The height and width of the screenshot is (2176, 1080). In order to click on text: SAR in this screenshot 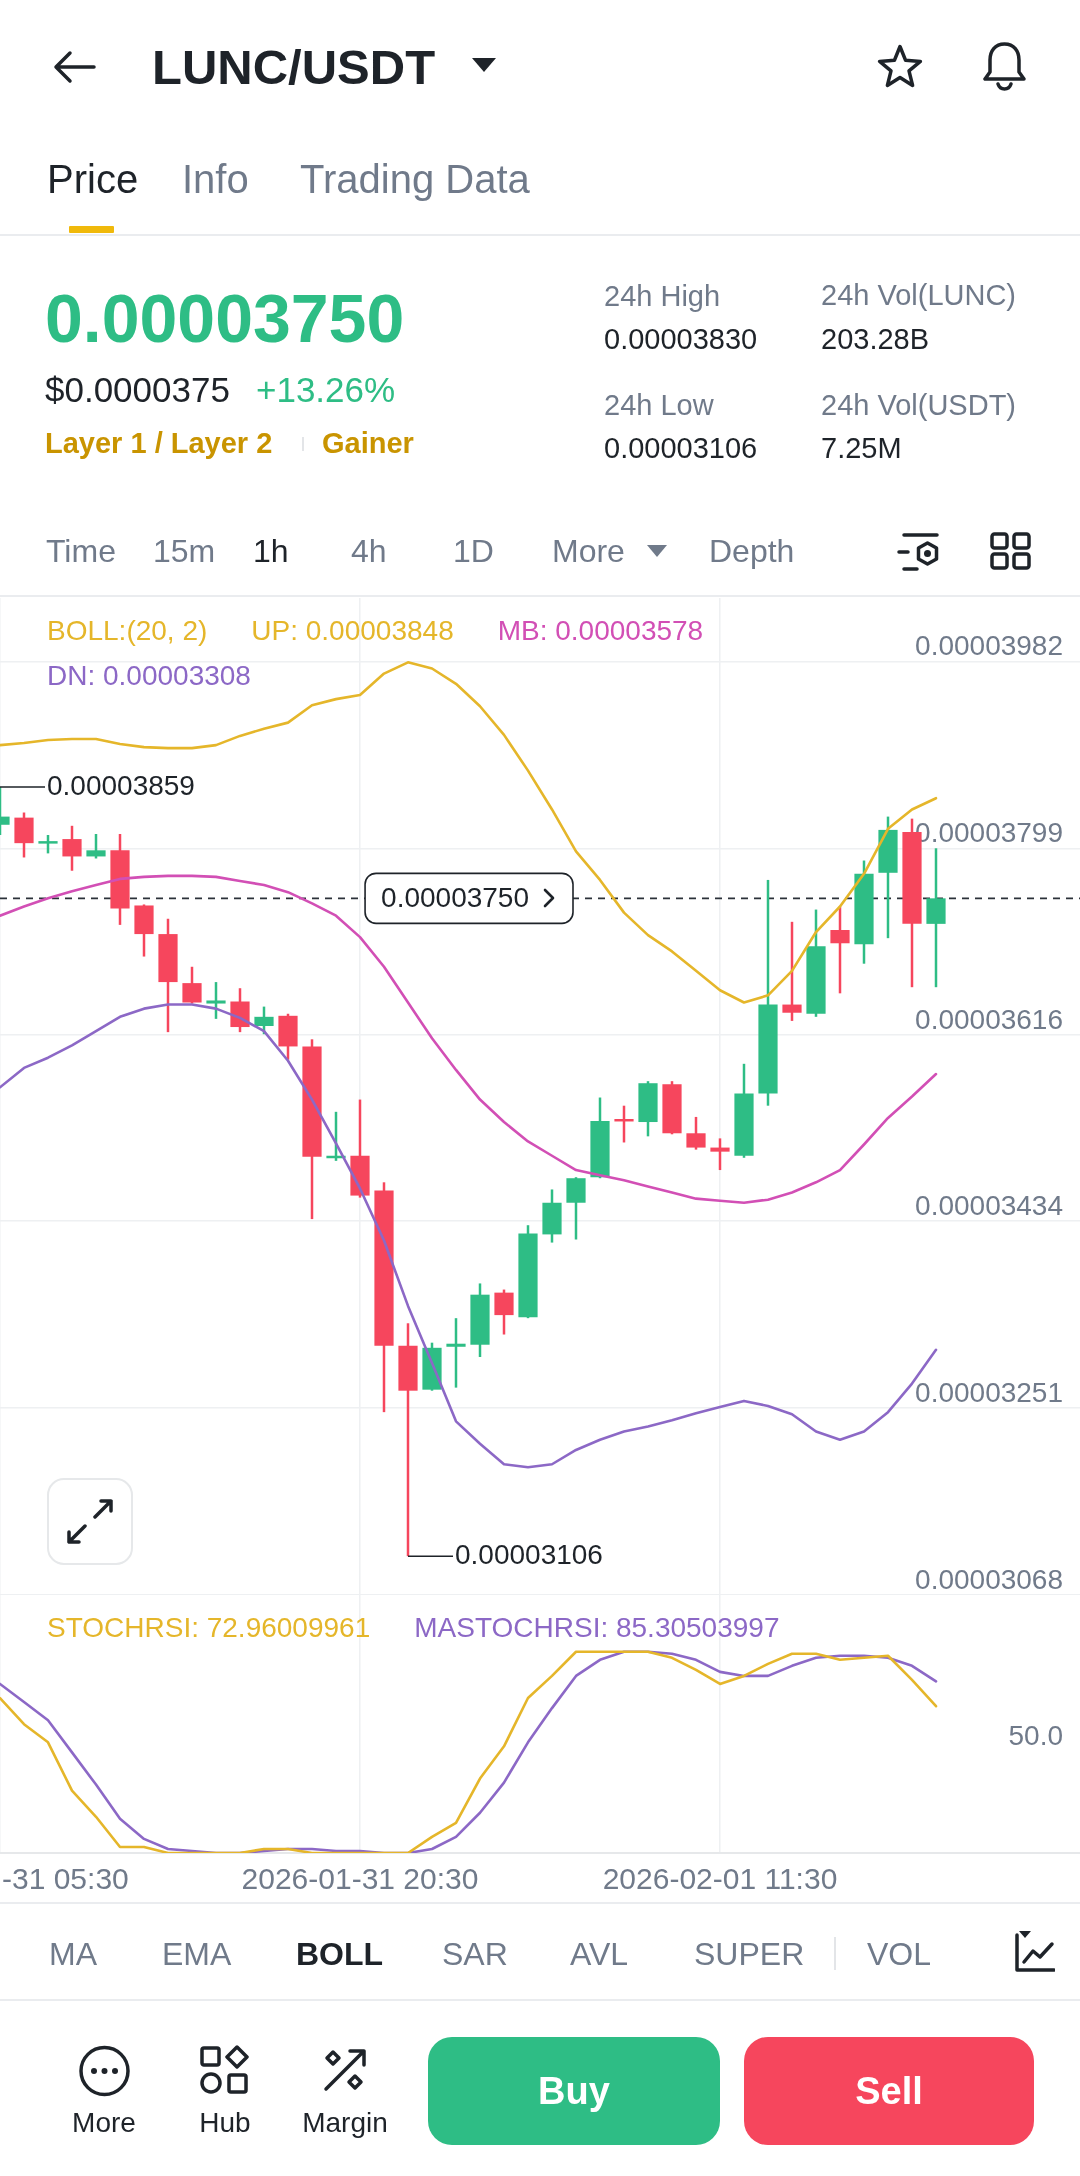, I will do `click(475, 1954)`.